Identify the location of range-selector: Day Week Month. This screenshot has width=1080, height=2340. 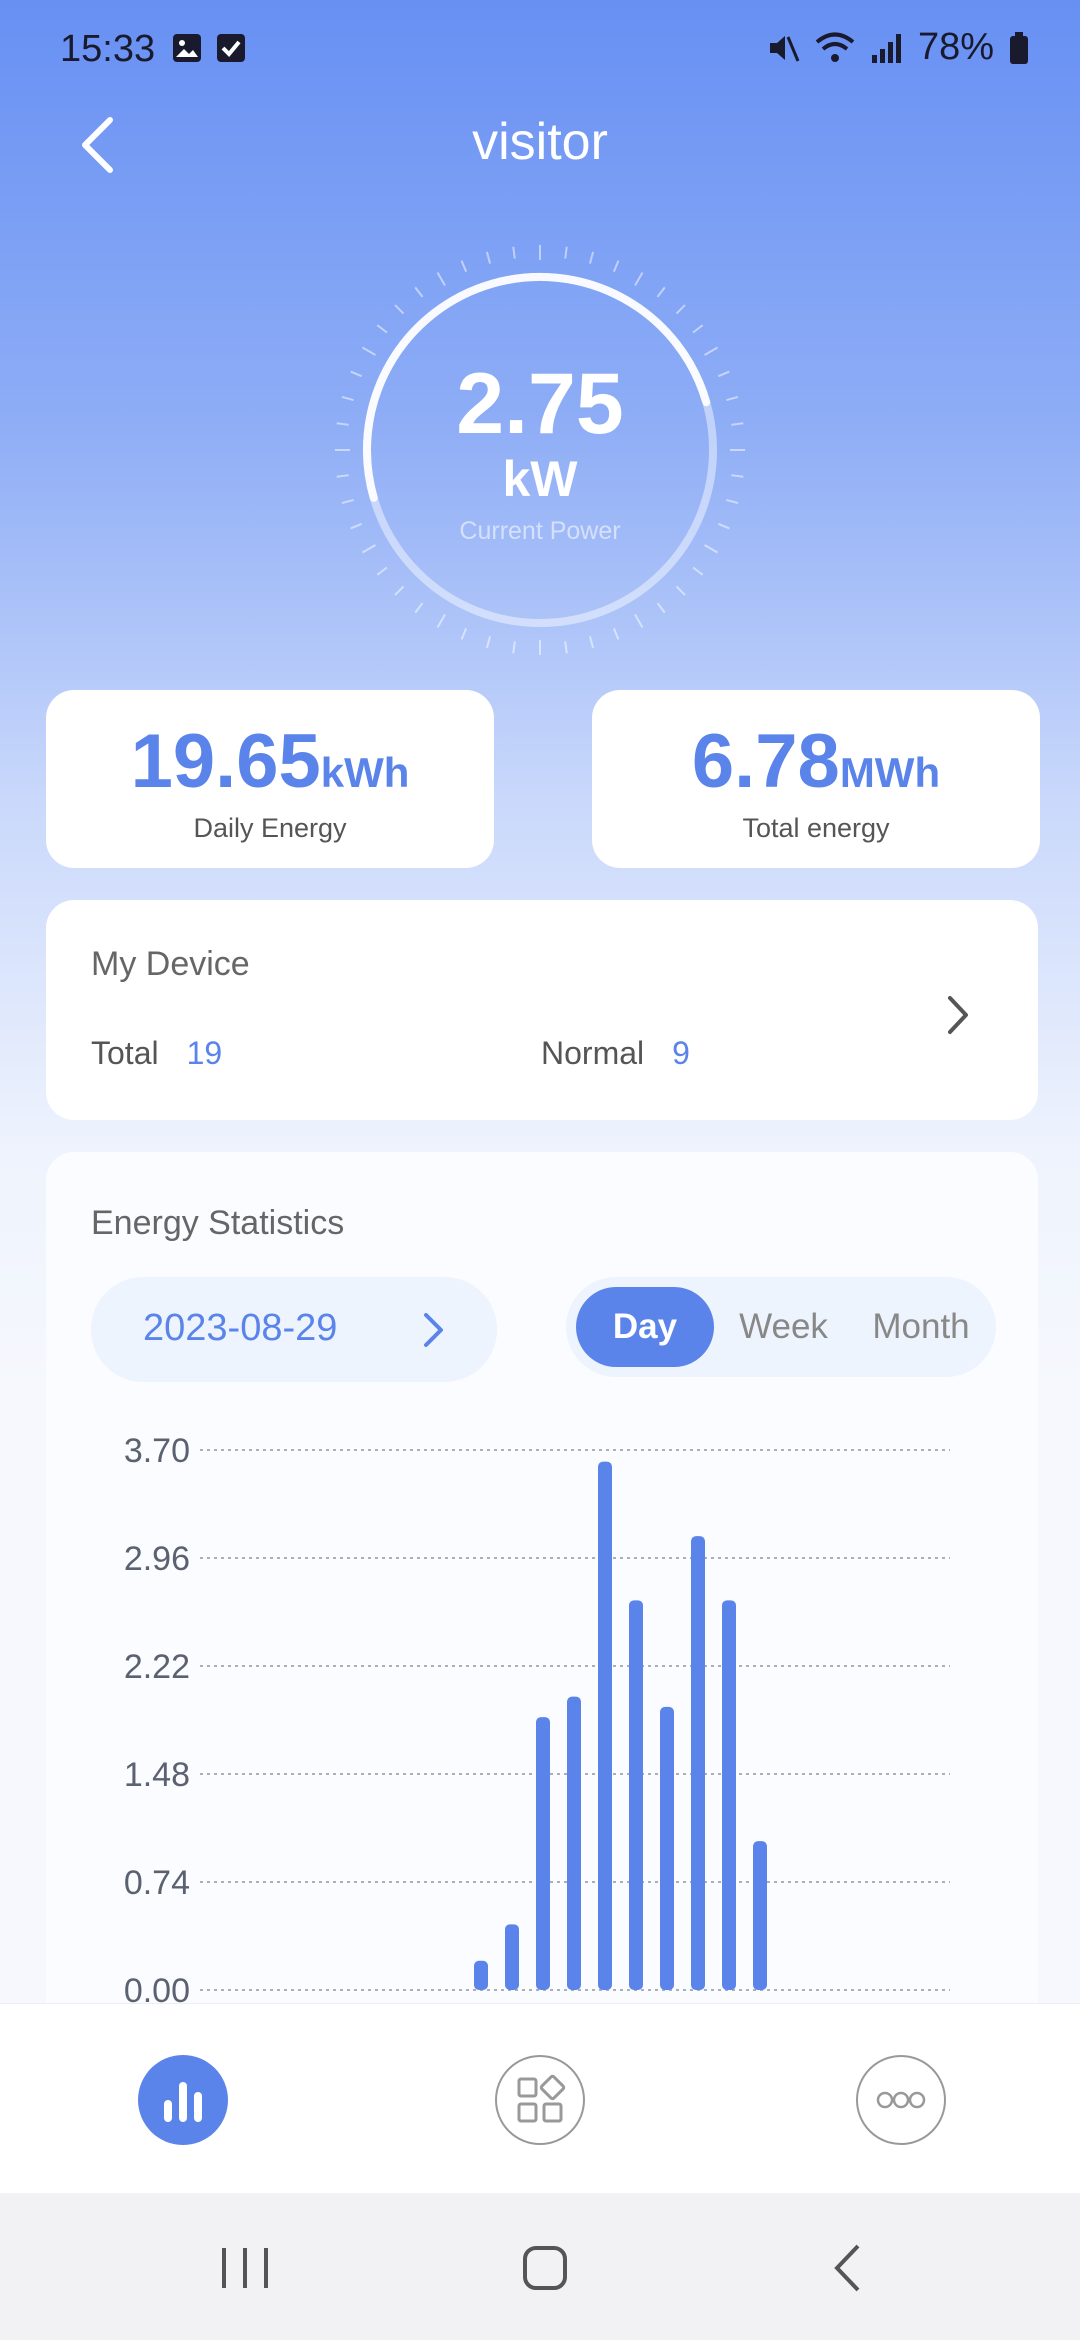
(781, 1327).